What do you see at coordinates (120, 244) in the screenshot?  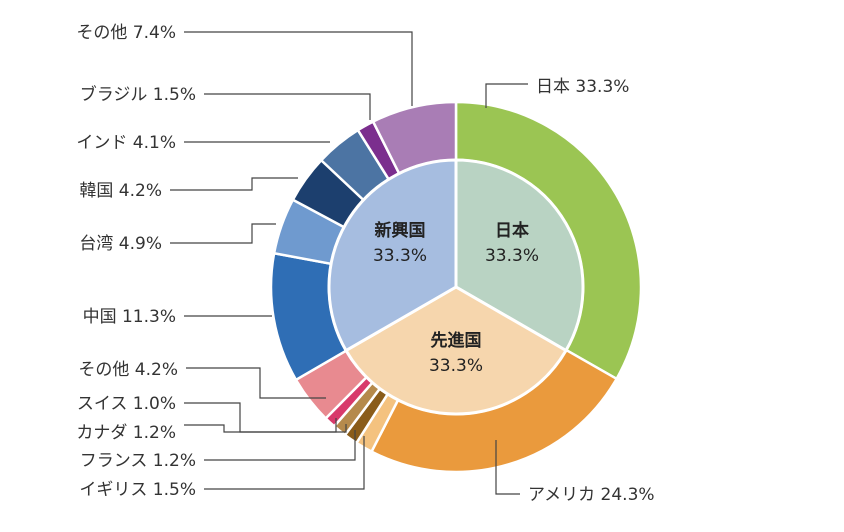 I see `outer-label-8: 台湾 4.9%` at bounding box center [120, 244].